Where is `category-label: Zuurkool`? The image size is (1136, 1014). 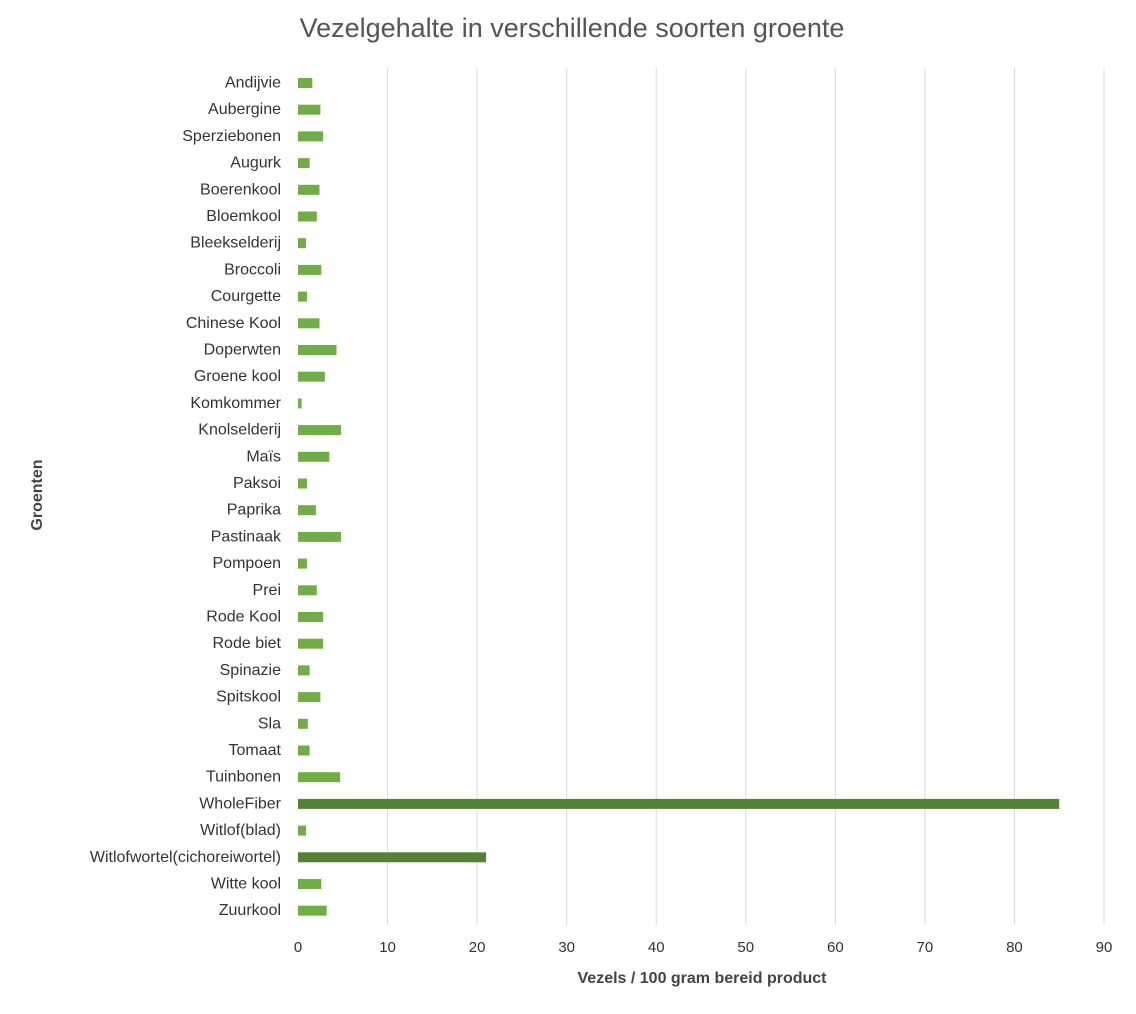 category-label: Zuurkool is located at coordinates (250, 910).